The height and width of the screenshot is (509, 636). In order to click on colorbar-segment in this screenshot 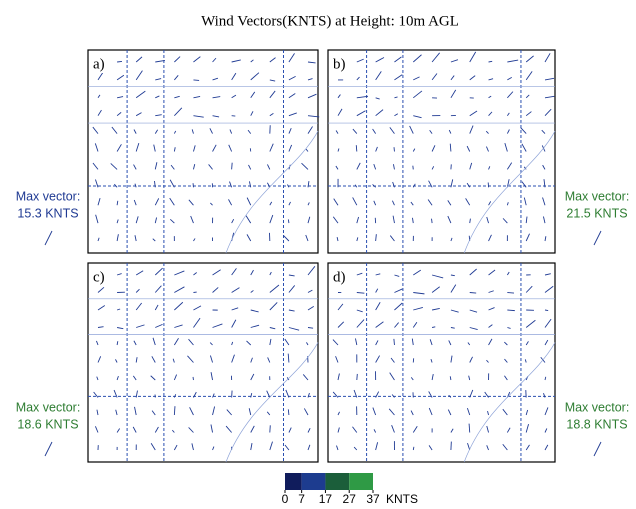, I will do `click(313, 481)`.